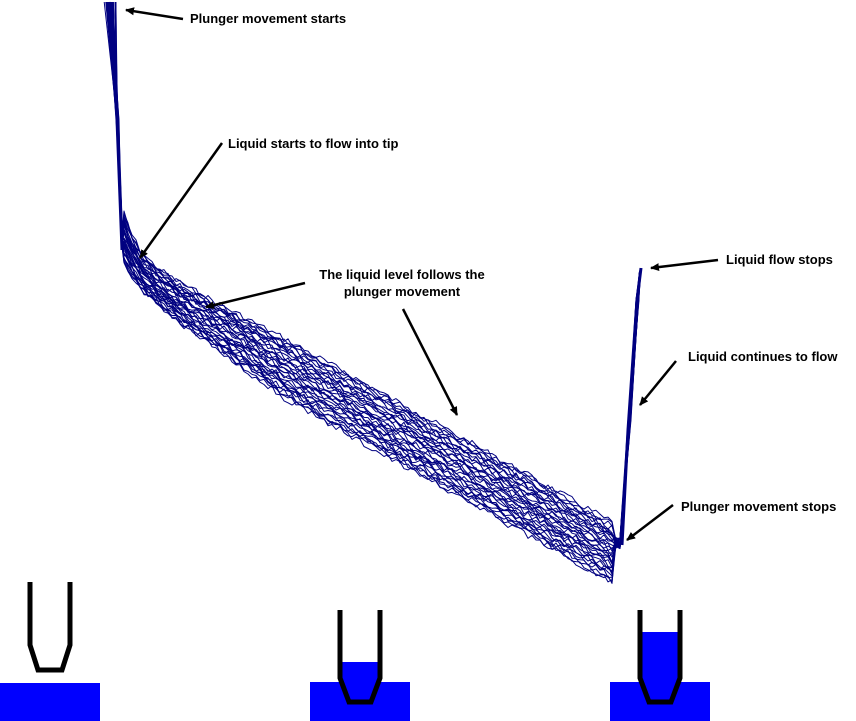  I want to click on label-continues: Liquid continues to flow, so click(763, 356).